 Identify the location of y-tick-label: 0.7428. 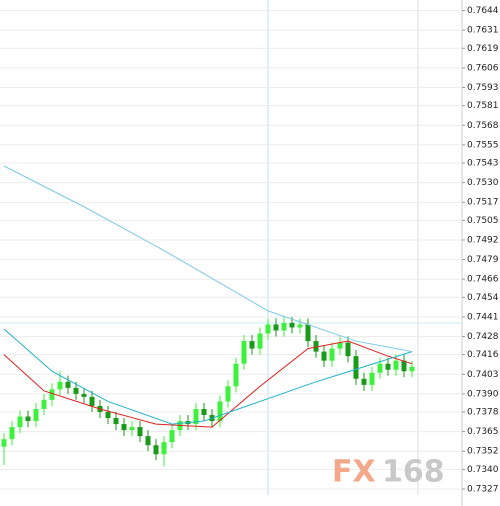
(483, 337).